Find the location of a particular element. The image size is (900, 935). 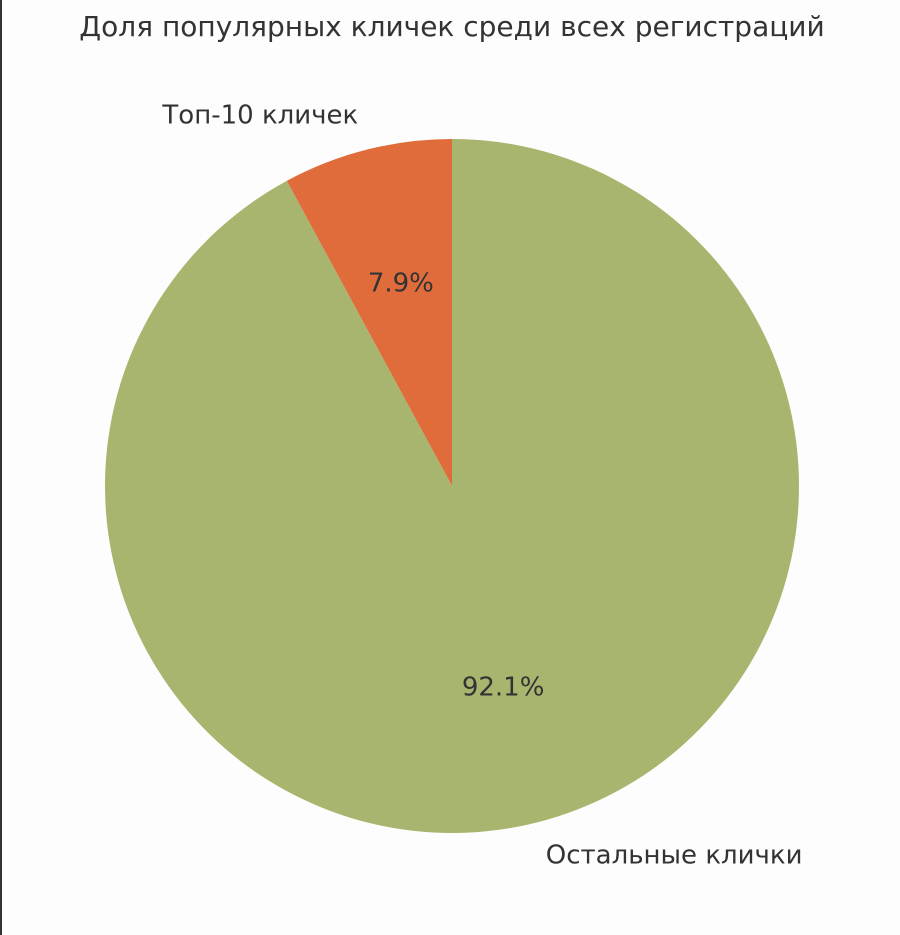

value-label: 92.1% is located at coordinates (503, 687).